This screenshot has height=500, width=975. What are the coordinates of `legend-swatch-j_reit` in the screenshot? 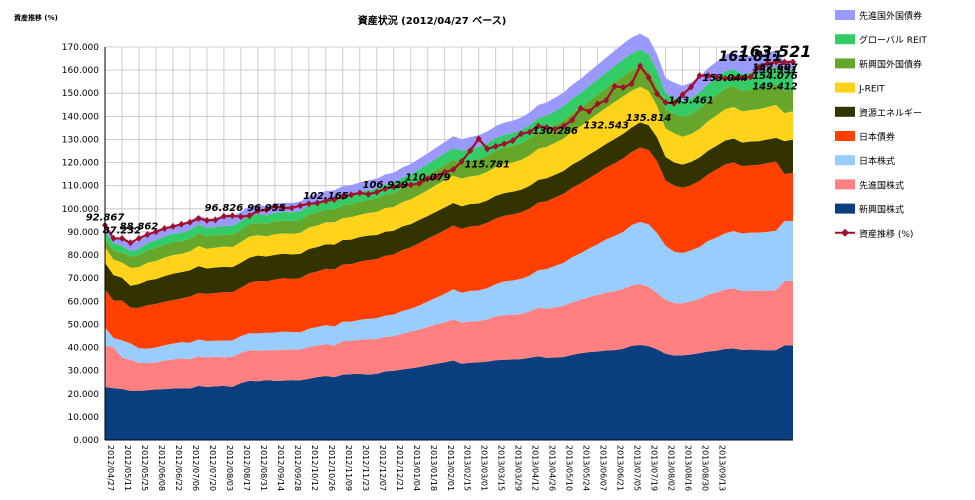 It's located at (845, 87).